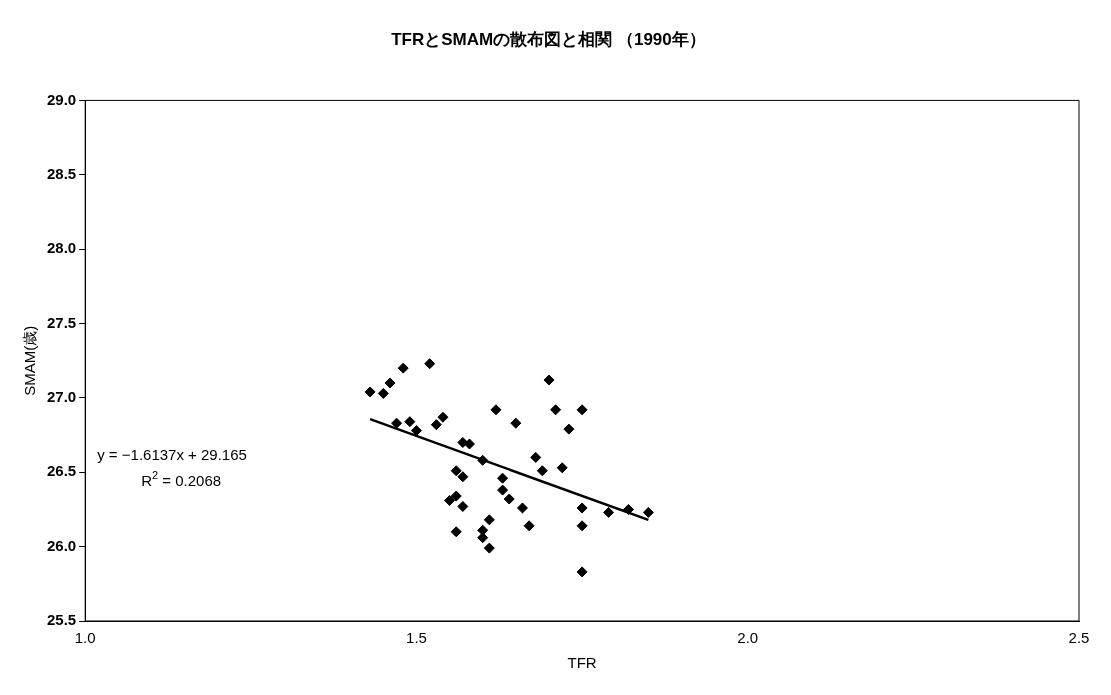  Describe the element at coordinates (416, 638) in the screenshot. I see `x-tick-label: 1.5` at that location.